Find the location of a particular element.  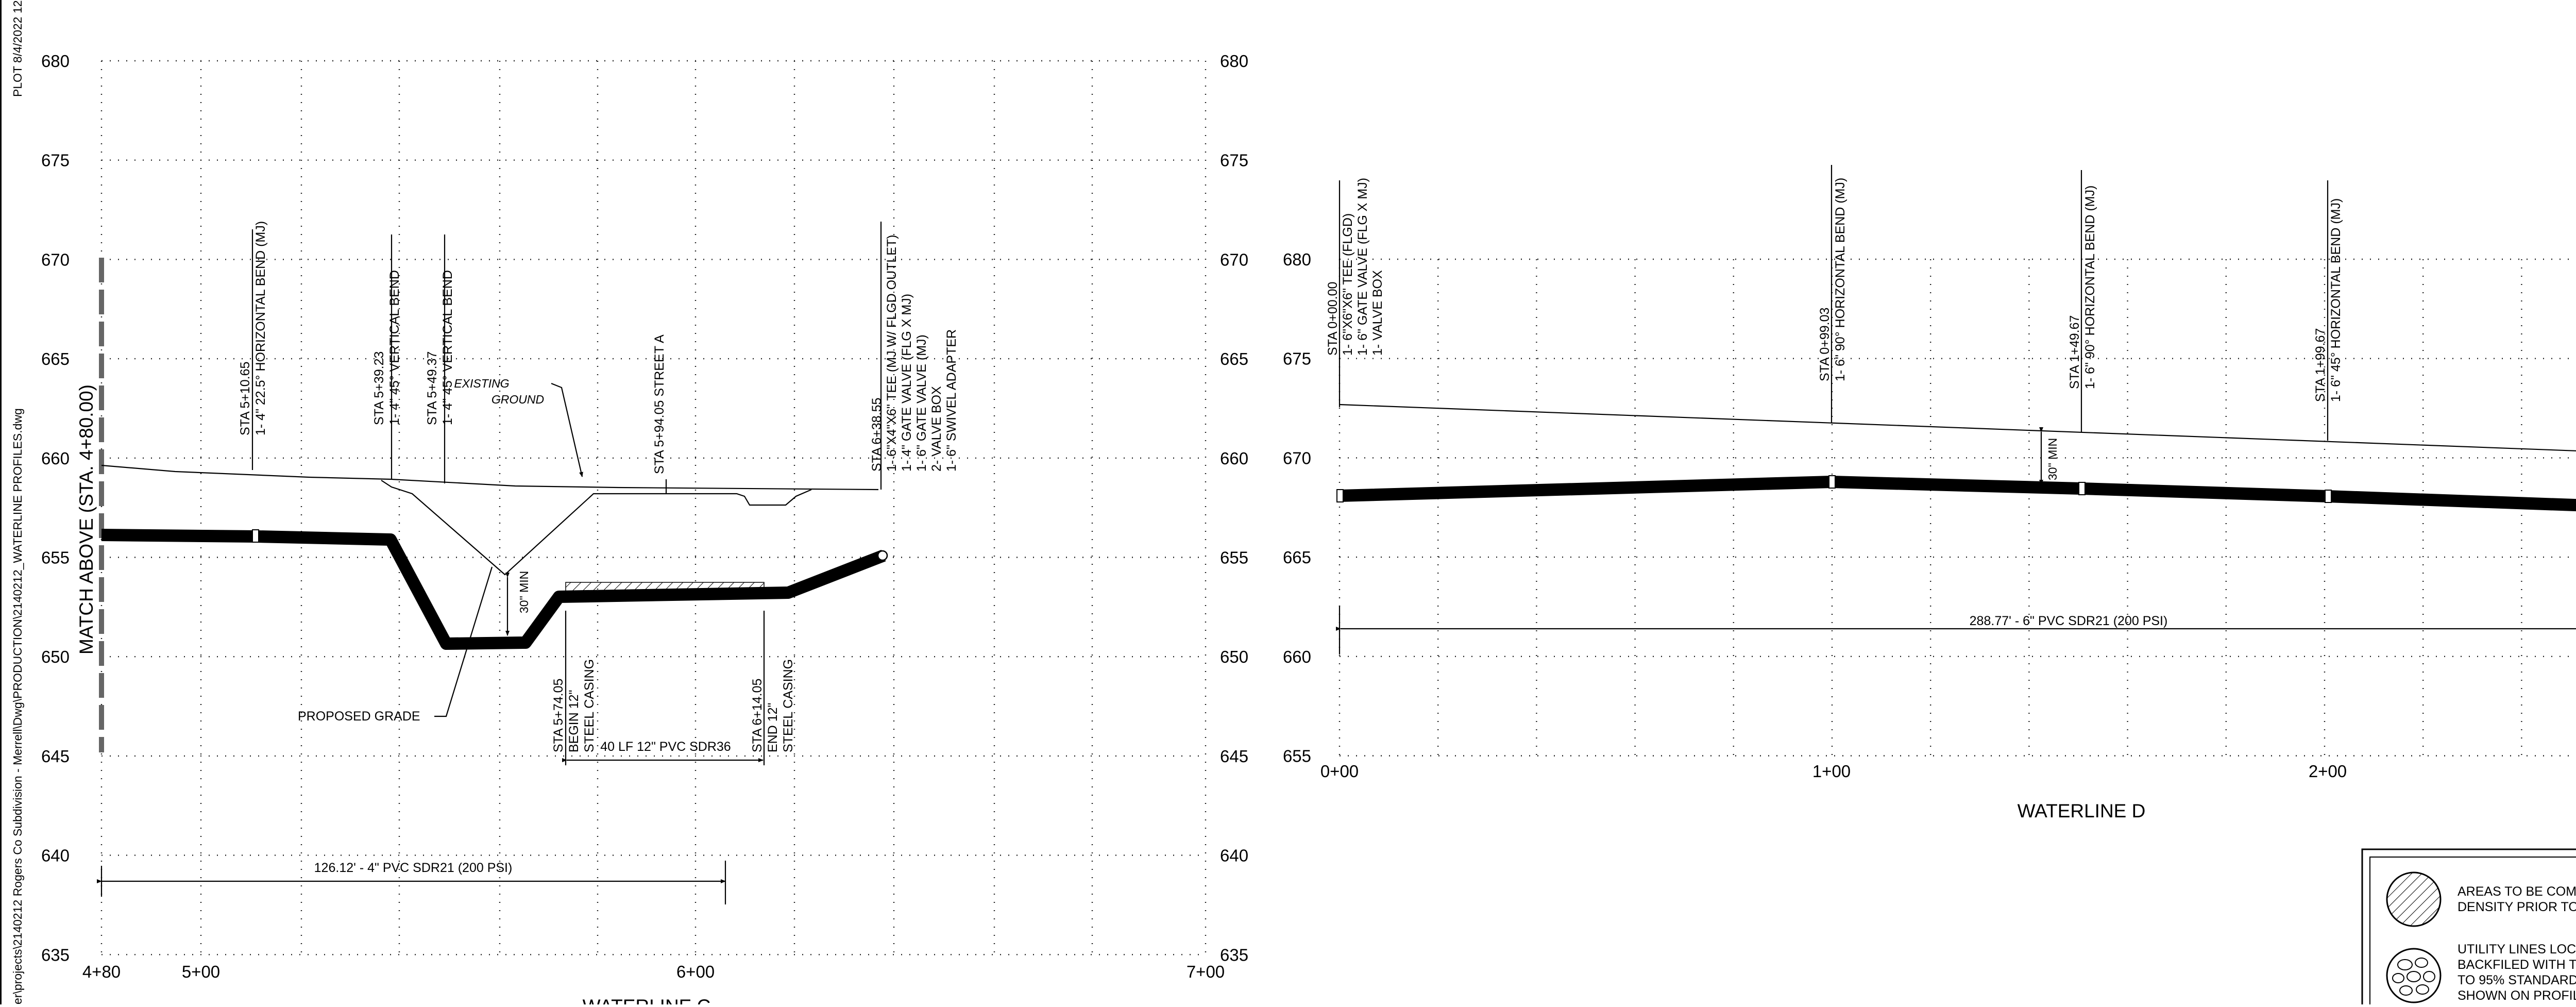

callout-6-38-line-1: STA 6+38.55 is located at coordinates (877, 435).